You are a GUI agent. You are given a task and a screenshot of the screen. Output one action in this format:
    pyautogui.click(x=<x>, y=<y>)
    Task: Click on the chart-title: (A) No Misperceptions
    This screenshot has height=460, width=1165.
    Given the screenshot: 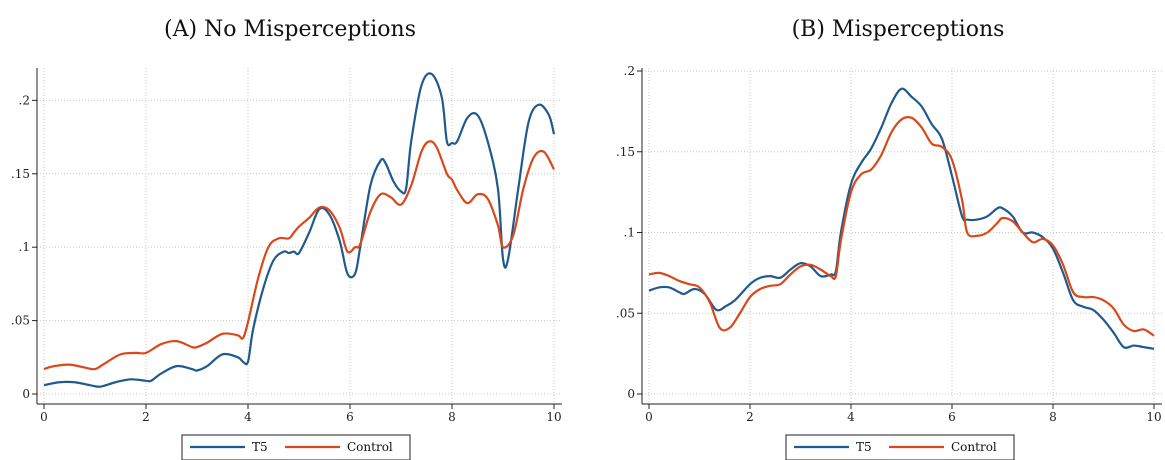 What is the action you would take?
    pyautogui.click(x=290, y=29)
    